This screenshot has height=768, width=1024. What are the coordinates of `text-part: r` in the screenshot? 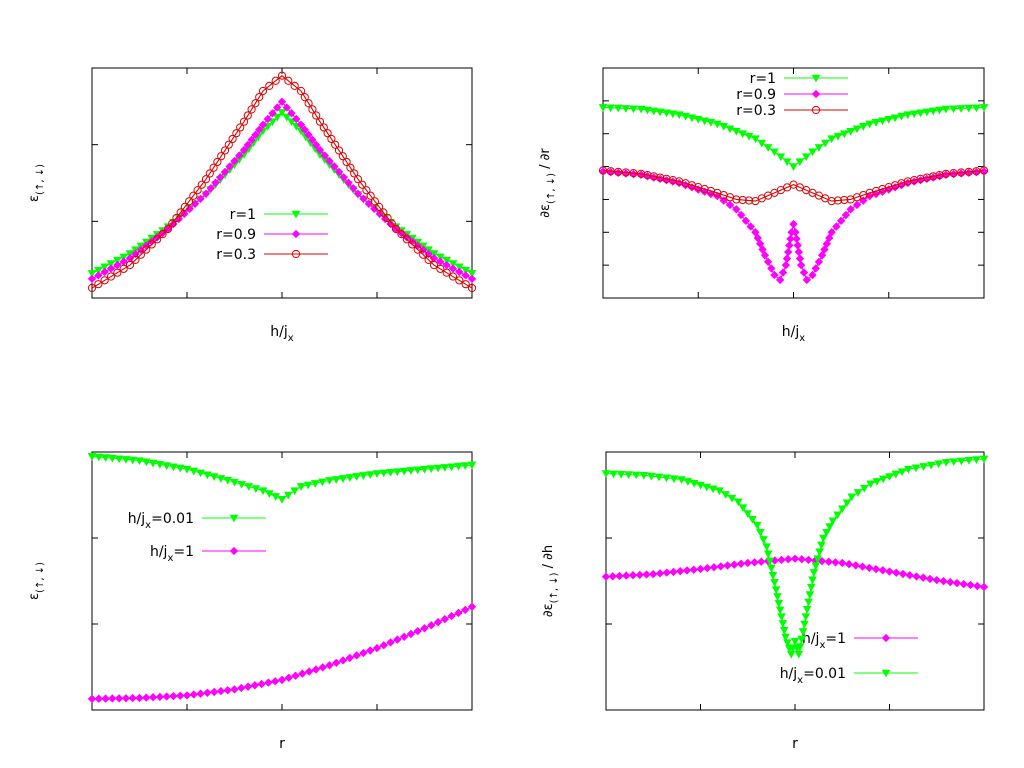 It's located at (282, 744).